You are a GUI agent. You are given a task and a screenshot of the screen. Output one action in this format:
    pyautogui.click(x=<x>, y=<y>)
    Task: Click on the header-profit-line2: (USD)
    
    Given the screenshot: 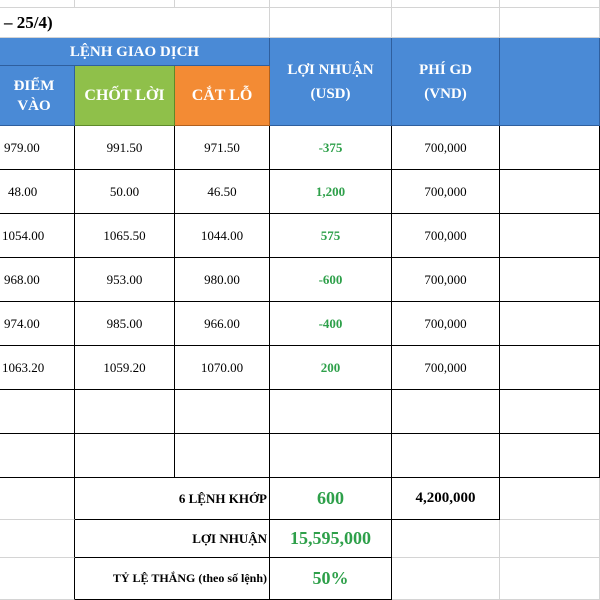 What is the action you would take?
    pyautogui.click(x=330, y=93)
    